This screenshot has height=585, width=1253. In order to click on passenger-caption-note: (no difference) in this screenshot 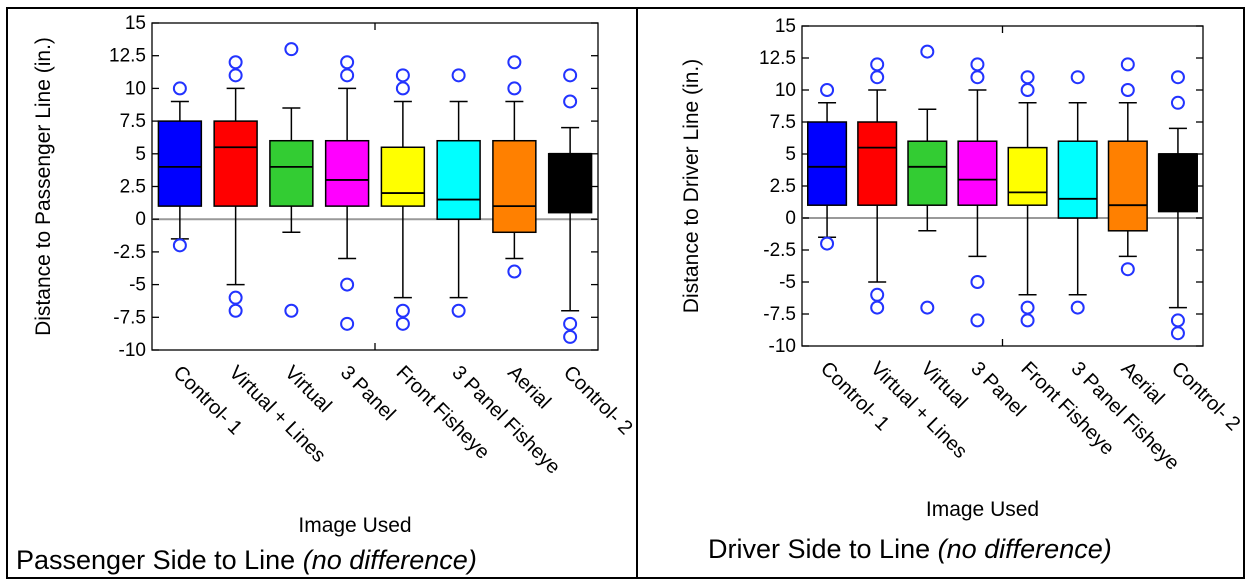, I will do `click(389, 560)`.